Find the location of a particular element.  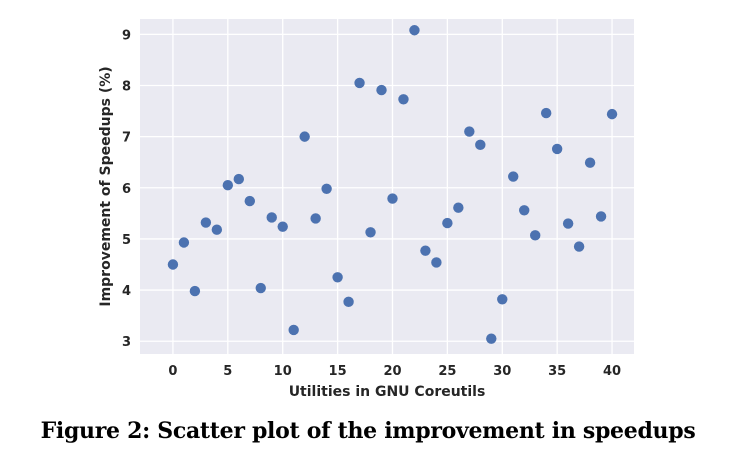

x-tick-label: 30 is located at coordinates (502, 371).